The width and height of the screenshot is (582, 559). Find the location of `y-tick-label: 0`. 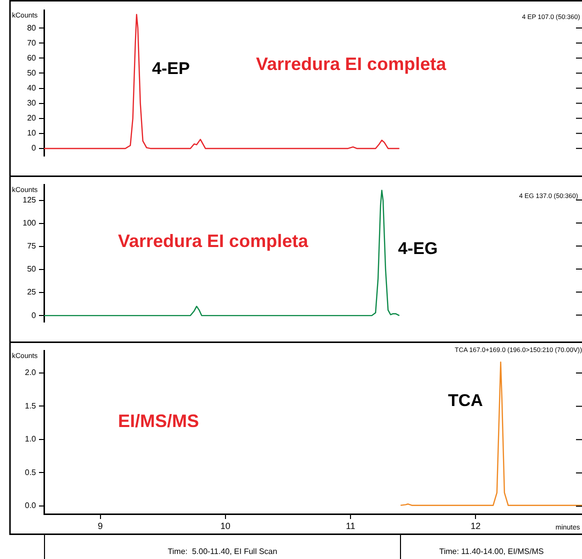

y-tick-label: 0 is located at coordinates (34, 148).